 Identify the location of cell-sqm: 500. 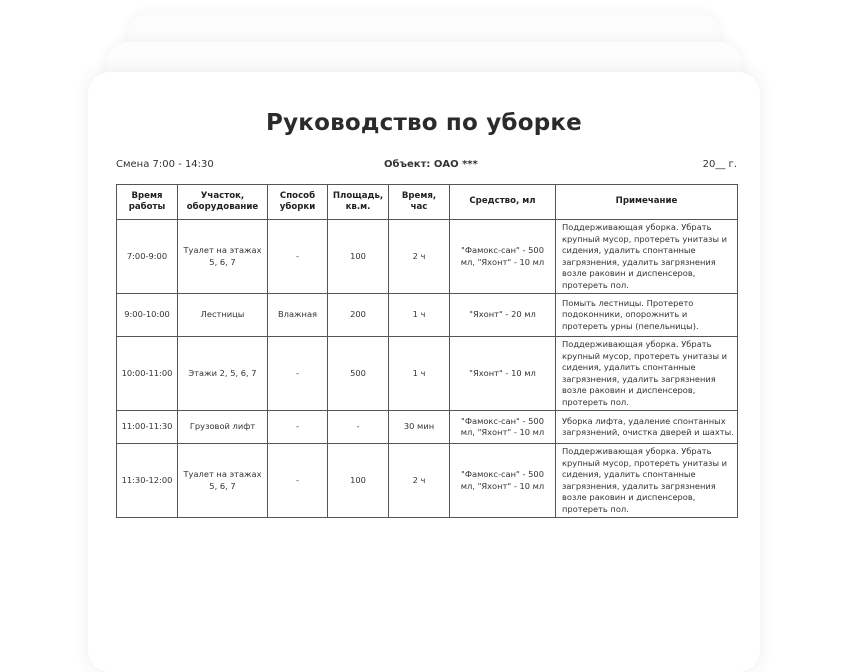
(358, 373).